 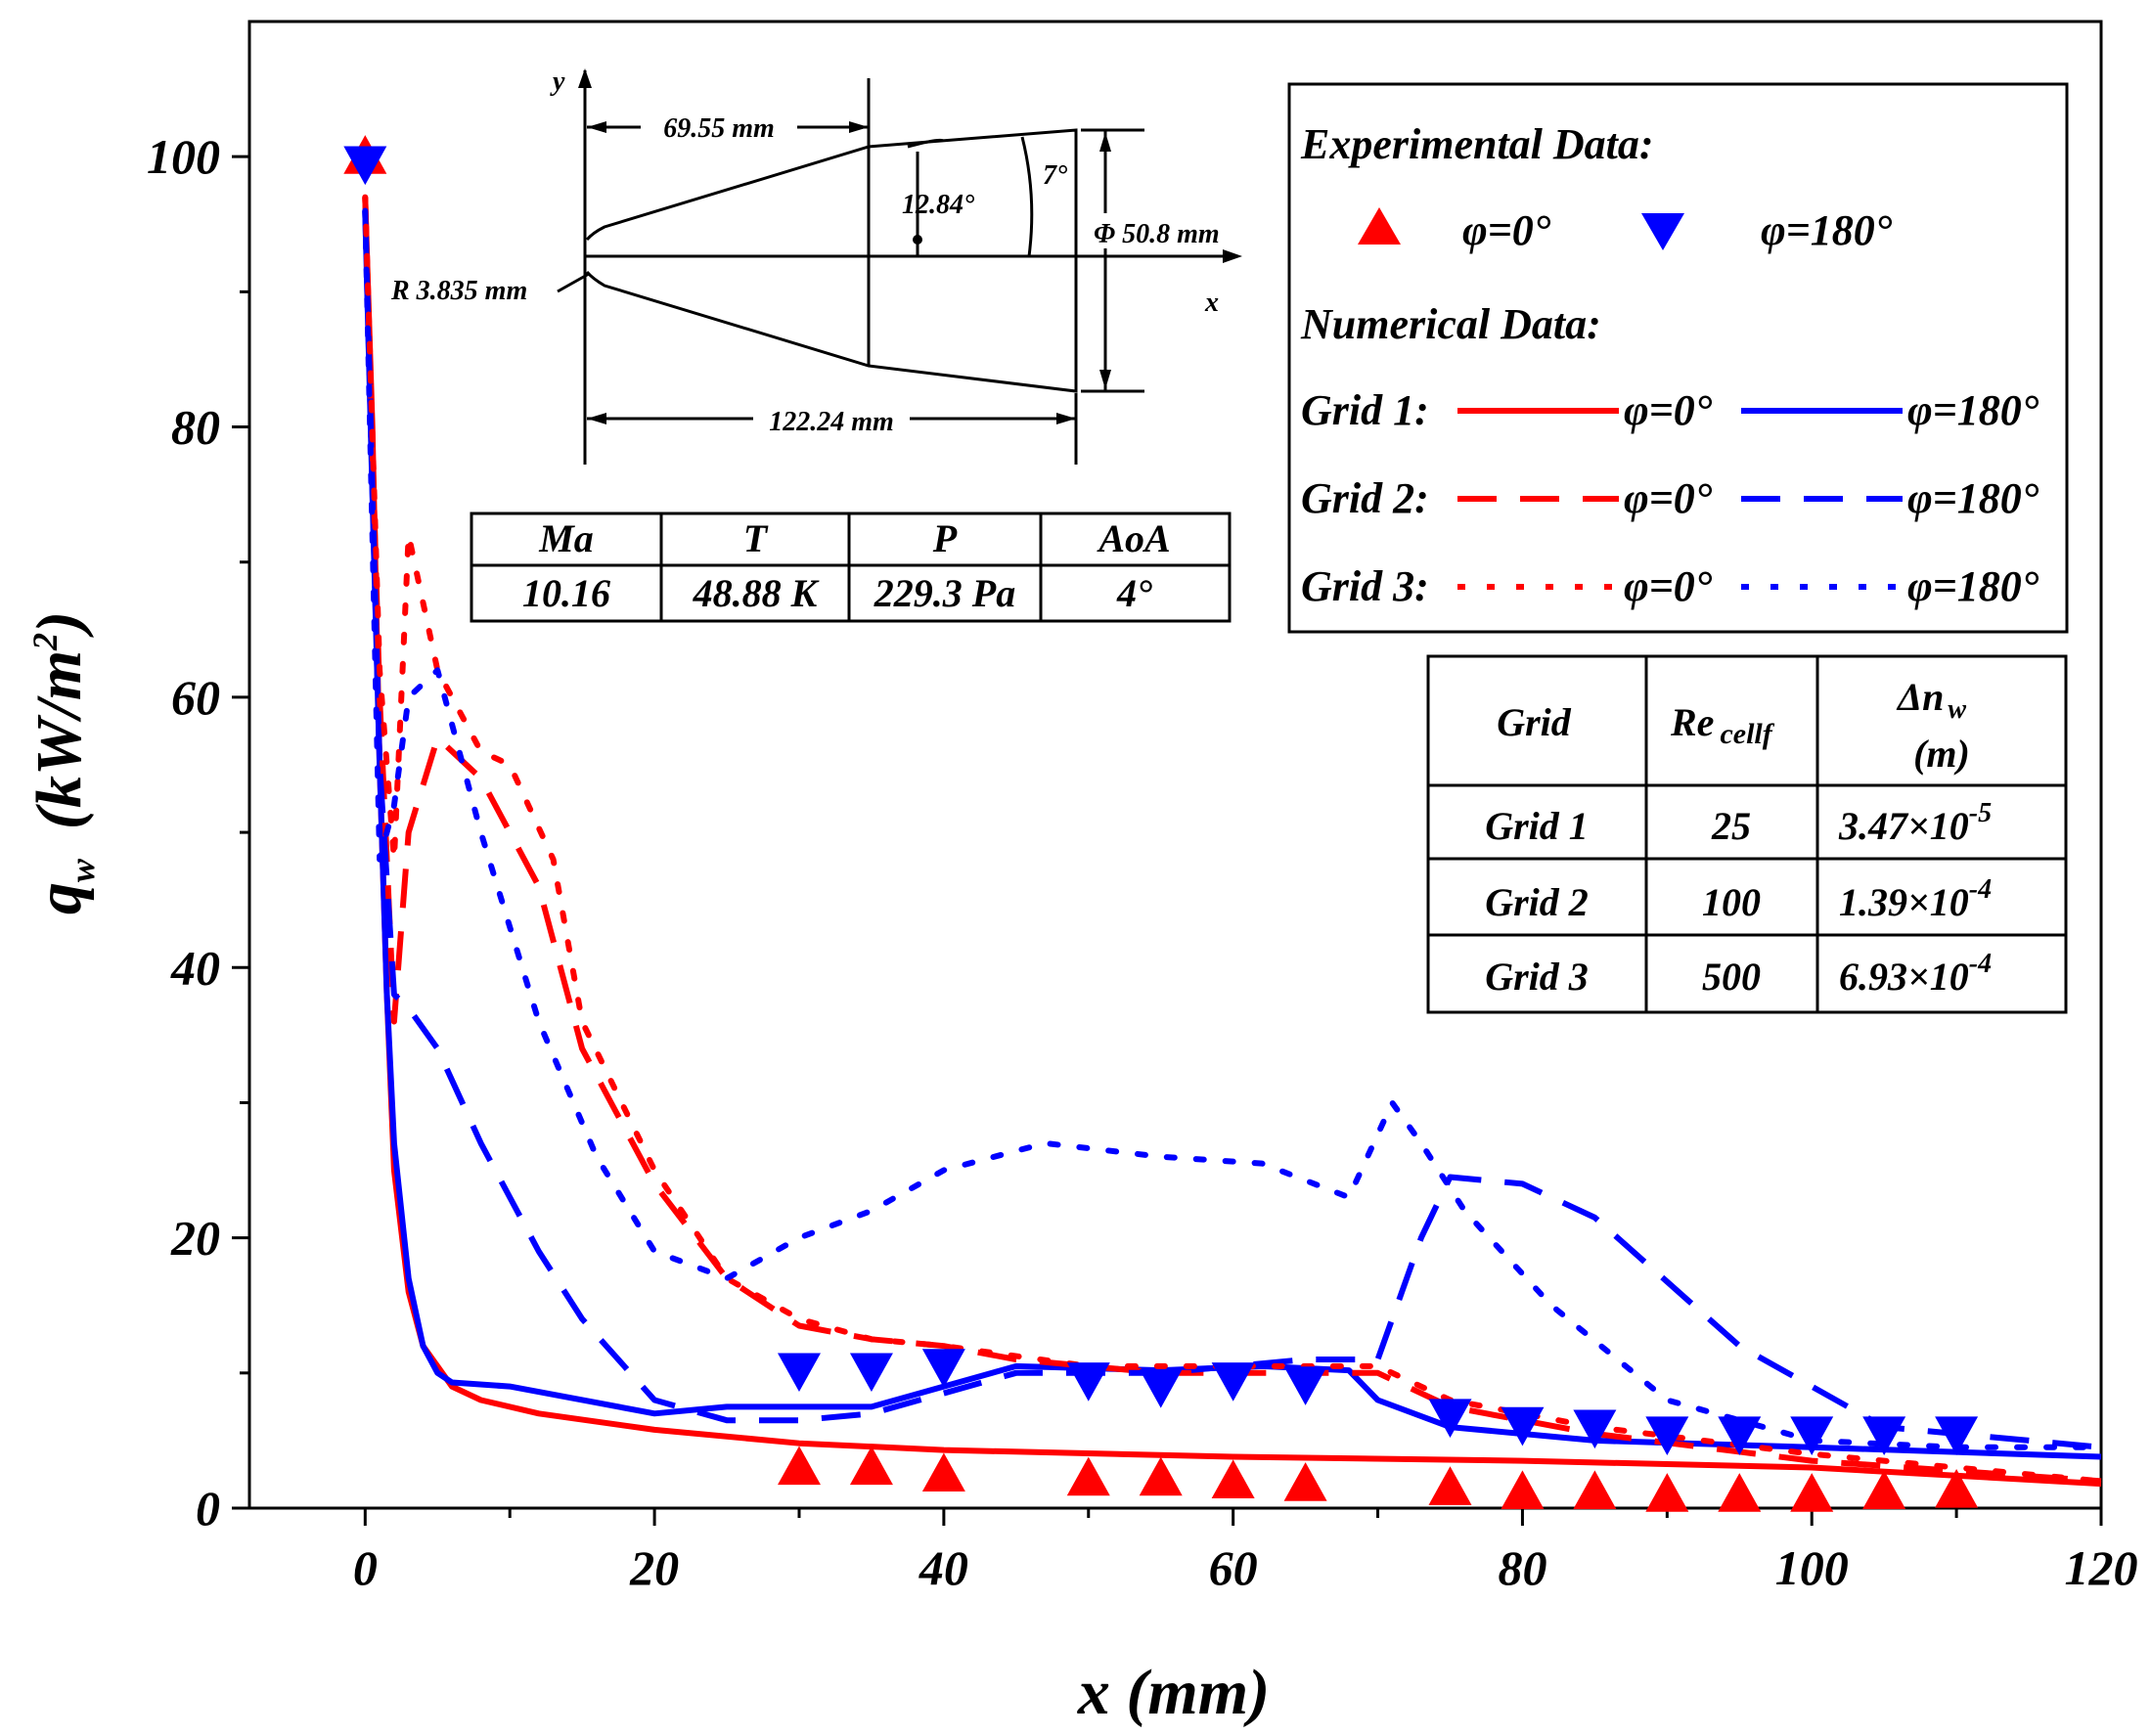 I want to click on grid-row-dn: 6.93×10⁻⁴, so click(x=1915, y=974).